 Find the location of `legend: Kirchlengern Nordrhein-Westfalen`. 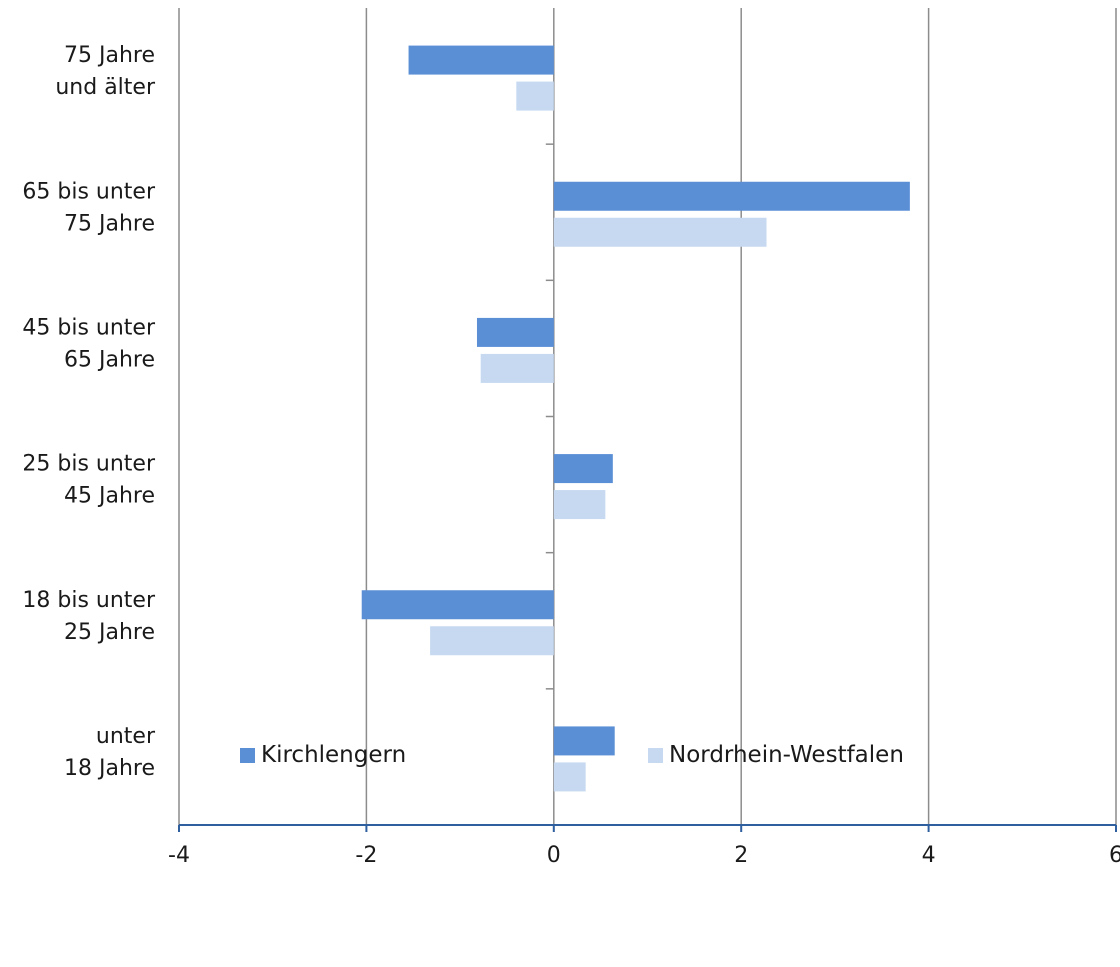

legend: Kirchlengern Nordrhein-Westfalen is located at coordinates (560, 762).